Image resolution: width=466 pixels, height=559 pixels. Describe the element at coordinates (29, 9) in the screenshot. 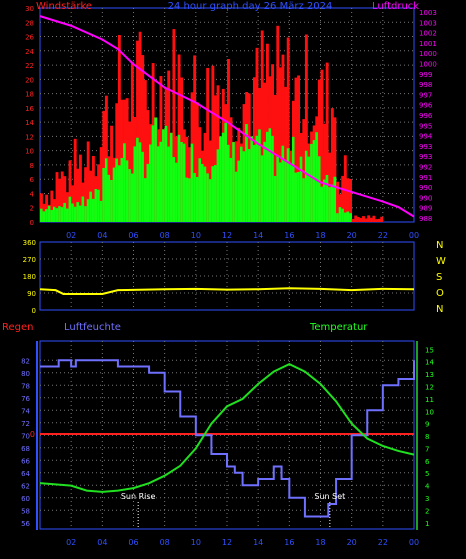

I see `wind-tick-label: 30` at that location.